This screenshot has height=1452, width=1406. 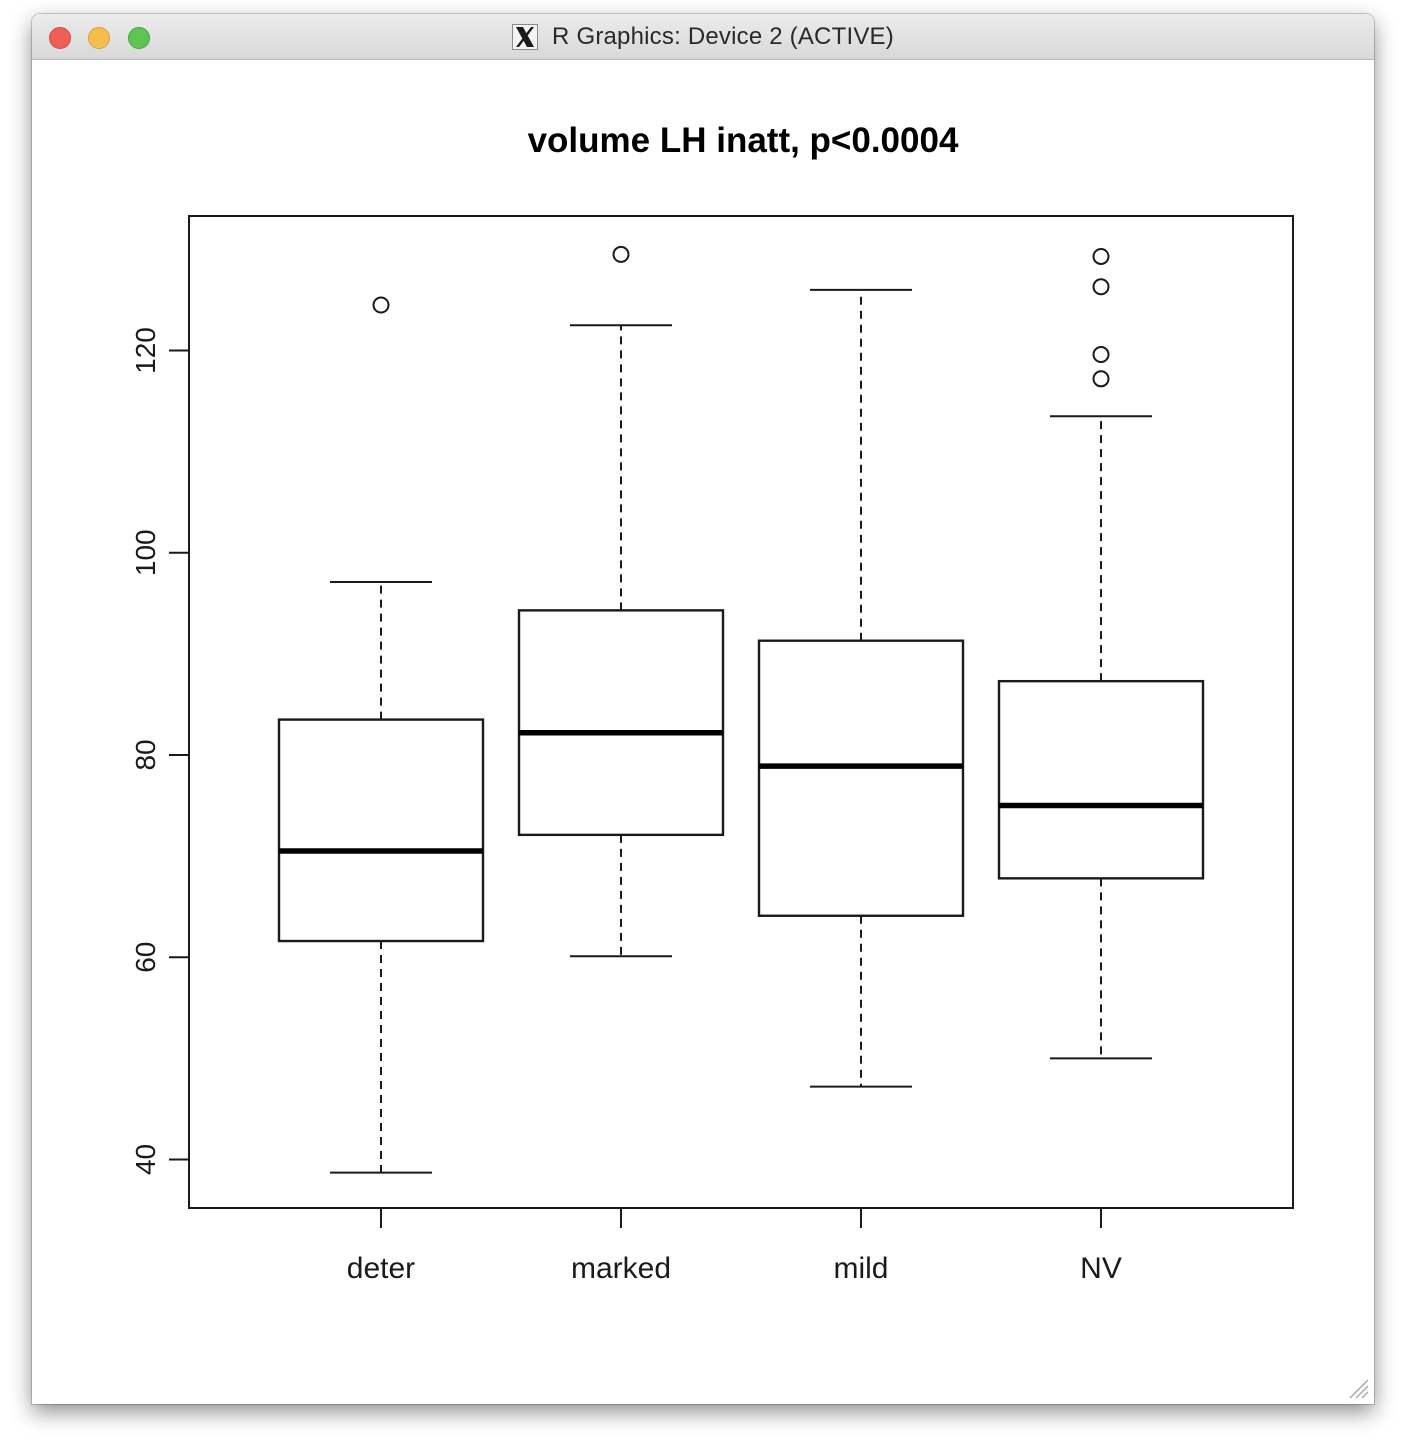 What do you see at coordinates (861, 778) in the screenshot?
I see `box-mild` at bounding box center [861, 778].